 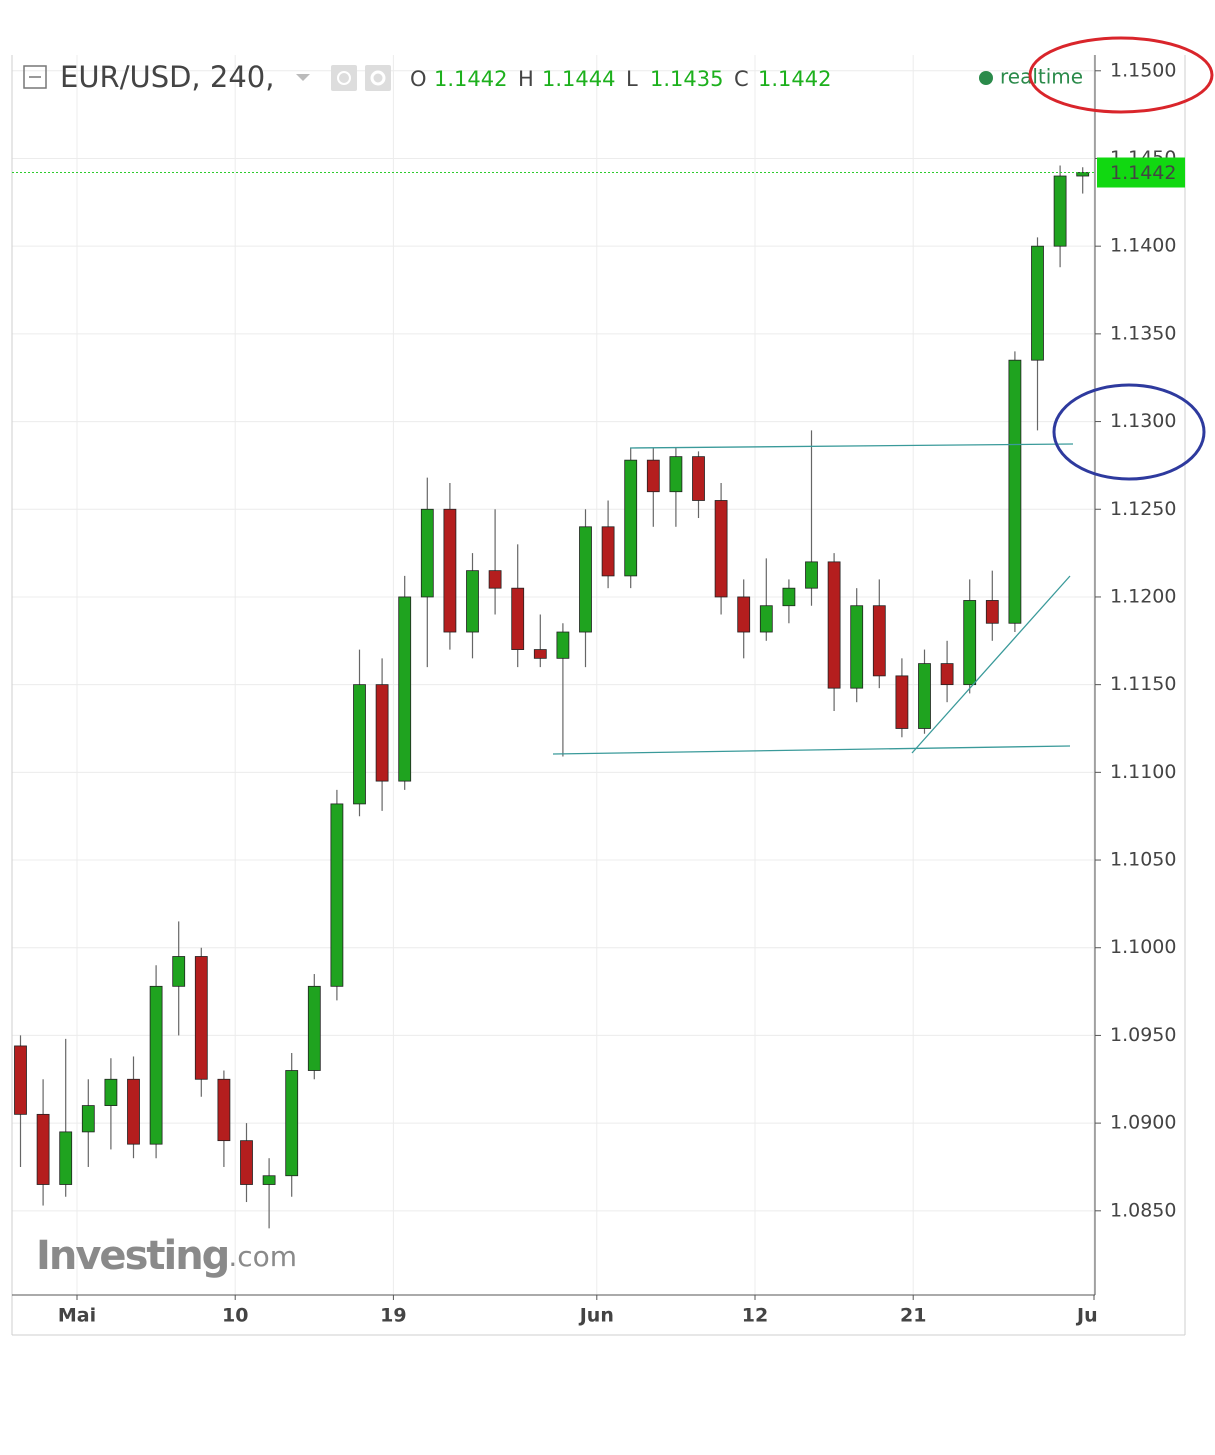 What do you see at coordinates (632, 79) in the screenshot?
I see `ohlc-key: L` at bounding box center [632, 79].